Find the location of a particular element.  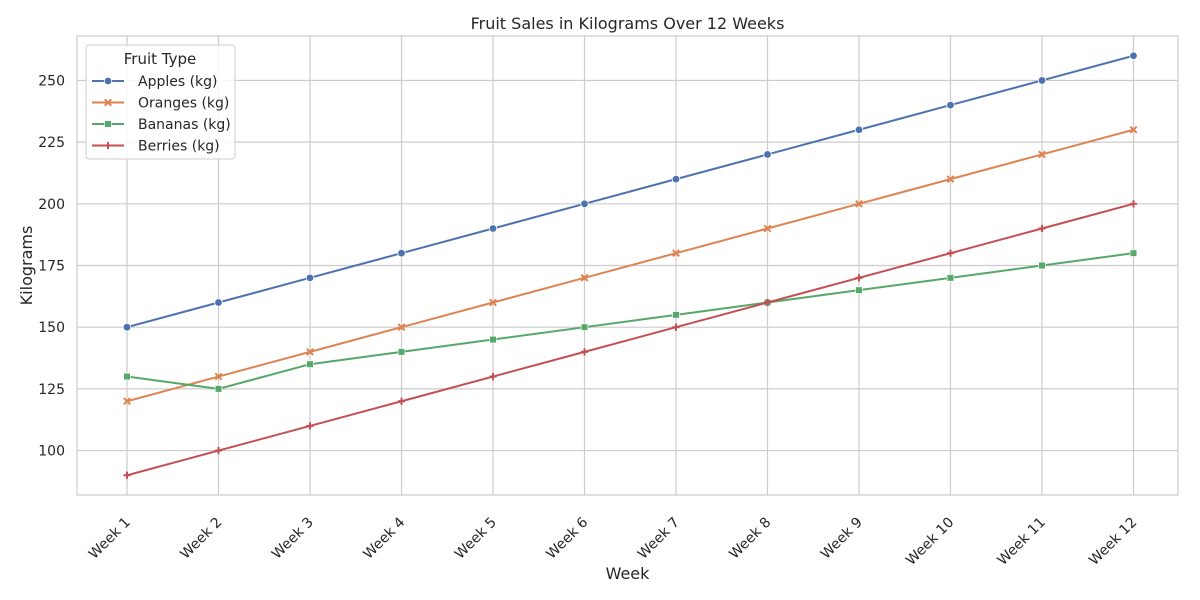

y-tick-label: 250 is located at coordinates (51, 81).